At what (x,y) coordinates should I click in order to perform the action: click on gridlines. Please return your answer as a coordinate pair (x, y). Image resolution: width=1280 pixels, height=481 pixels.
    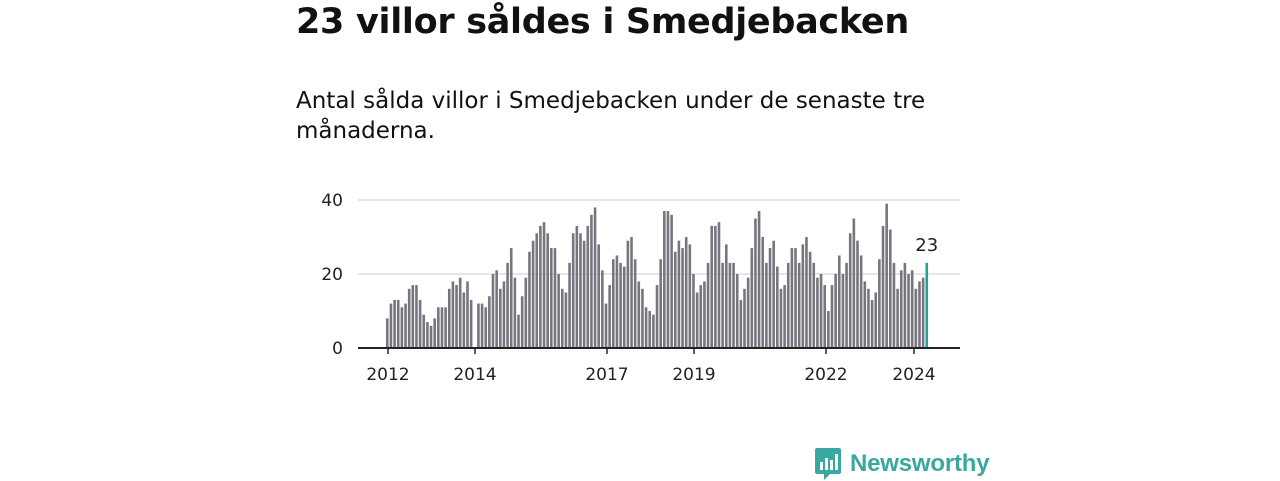
    Looking at the image, I should click on (659, 237).